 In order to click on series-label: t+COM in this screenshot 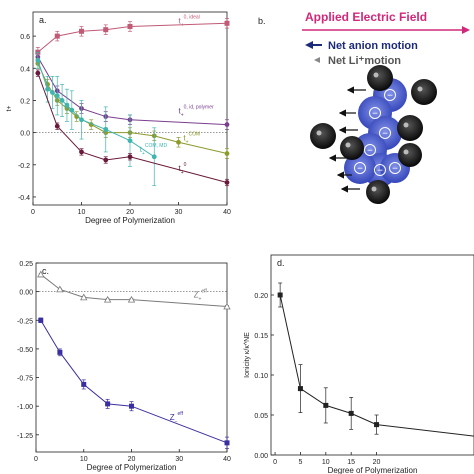, I will do `click(191, 139)`.